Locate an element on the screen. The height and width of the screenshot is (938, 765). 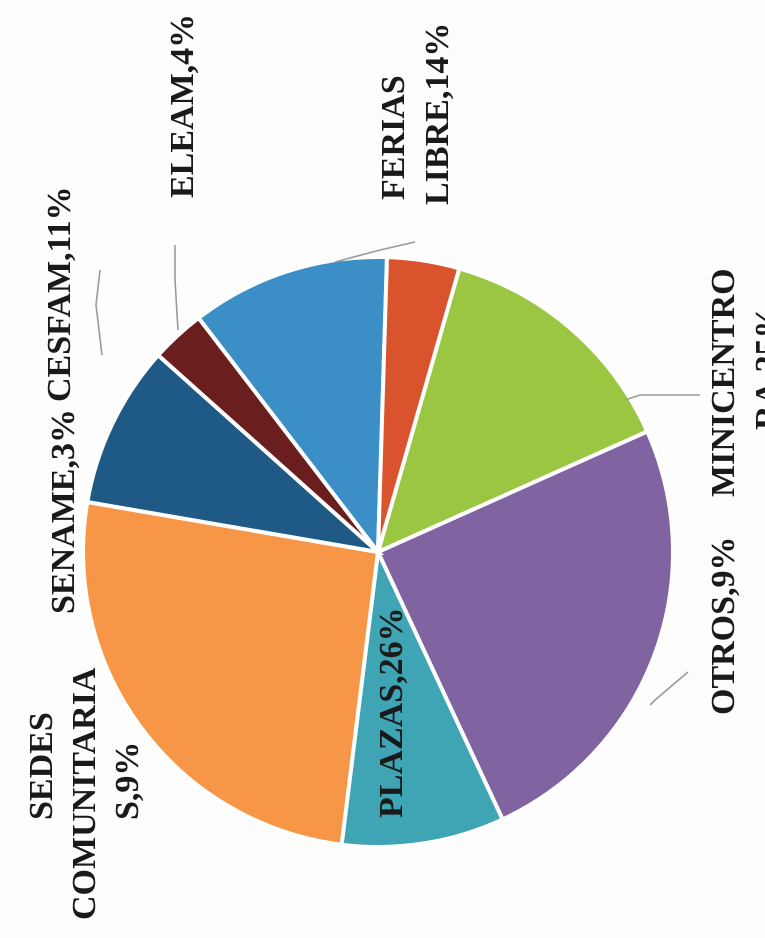
label-sedes-line1: SEDES is located at coordinates (41, 766).